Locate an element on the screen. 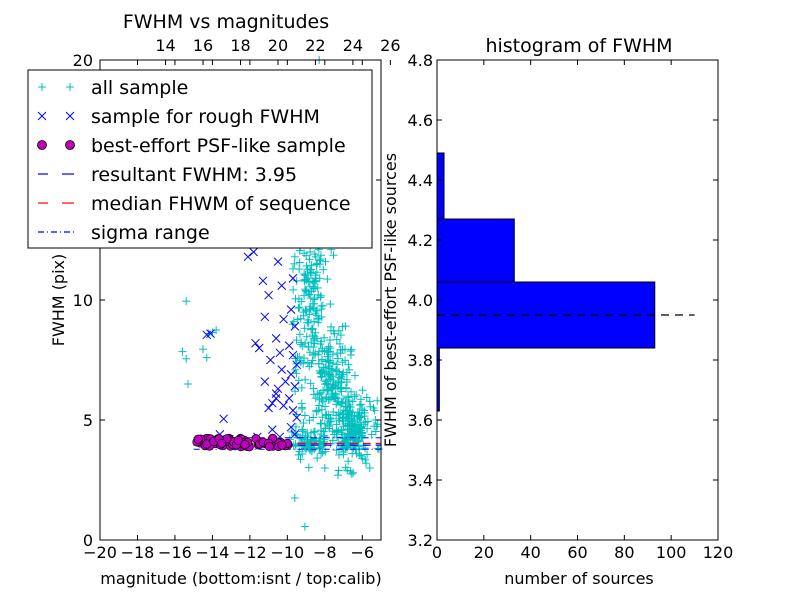 The height and width of the screenshot is (600, 800). legend-label: all sample is located at coordinates (139, 88).